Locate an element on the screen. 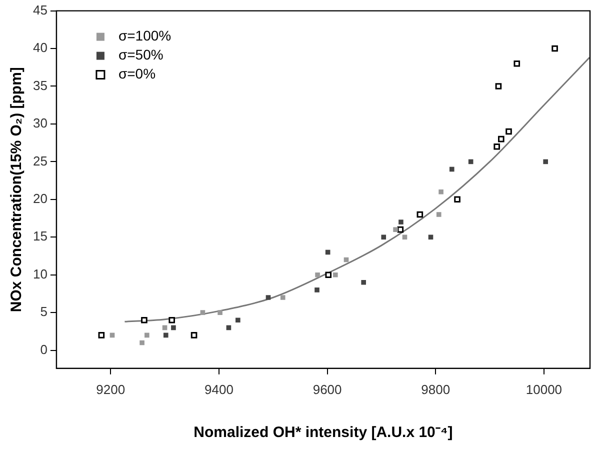 The height and width of the screenshot is (450, 608). y-tick-label: 15 is located at coordinates (40, 236).